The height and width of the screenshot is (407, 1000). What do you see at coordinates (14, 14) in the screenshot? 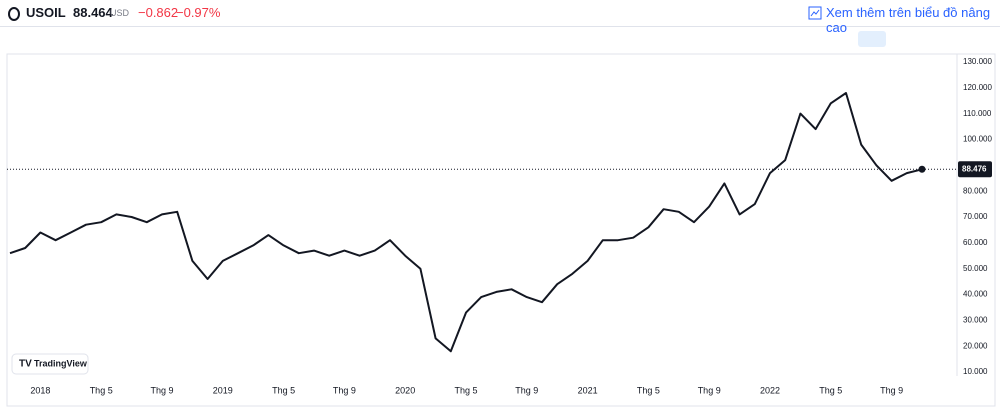
I see `logo` at bounding box center [14, 14].